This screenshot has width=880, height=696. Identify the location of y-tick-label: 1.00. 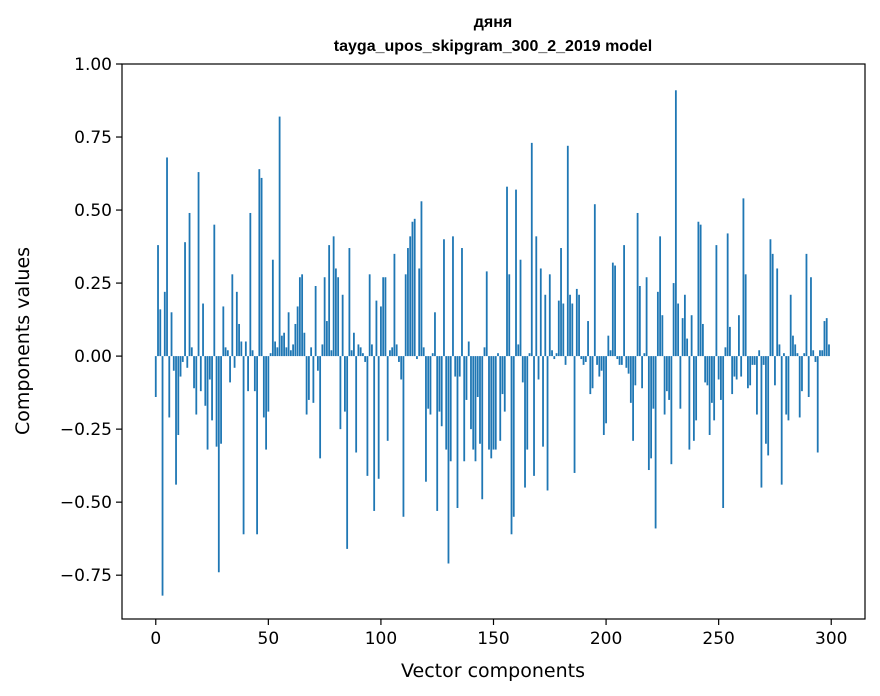
(93, 65).